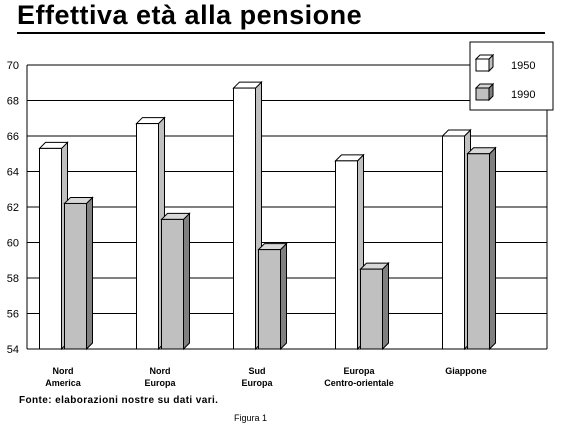 The height and width of the screenshot is (427, 564). Describe the element at coordinates (13, 173) in the screenshot. I see `y-tick-label: 64` at that location.